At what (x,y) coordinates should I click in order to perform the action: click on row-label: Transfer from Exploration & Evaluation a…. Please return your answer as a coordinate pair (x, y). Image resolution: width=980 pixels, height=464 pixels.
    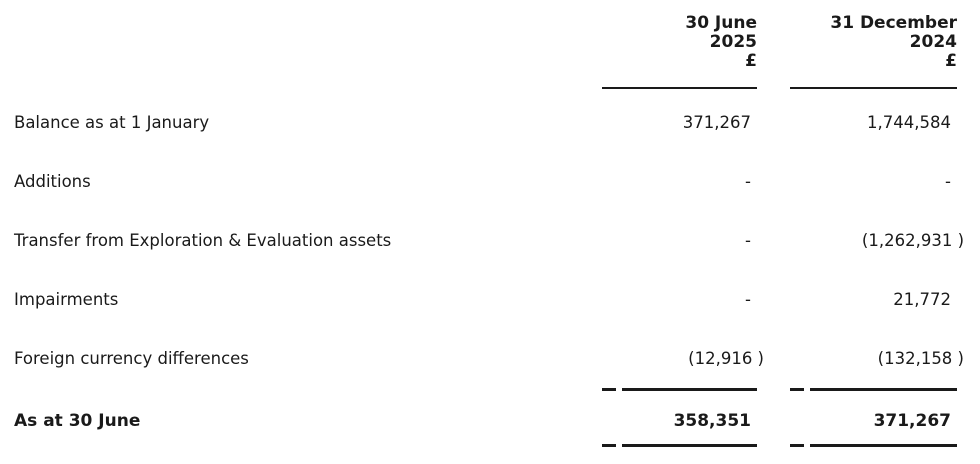
    Looking at the image, I should click on (203, 240).